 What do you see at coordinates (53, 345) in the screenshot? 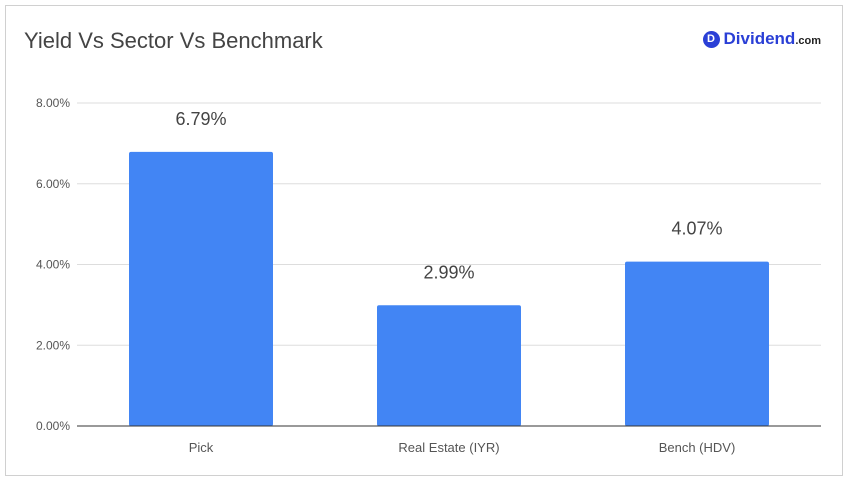
I see `y-tick-label: 2.00%` at bounding box center [53, 345].